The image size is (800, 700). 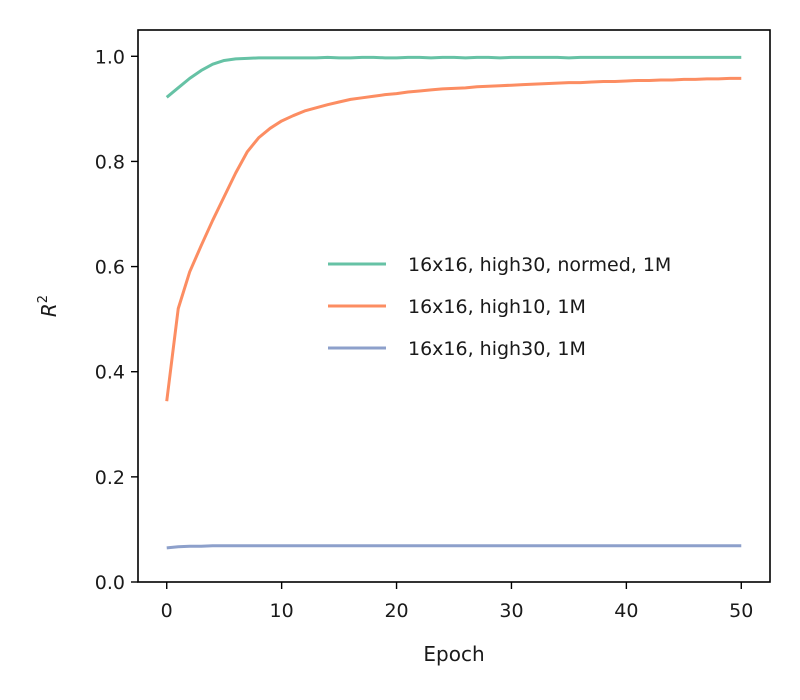 What do you see at coordinates (110, 373) in the screenshot?
I see `y-tick-label: 0.4` at bounding box center [110, 373].